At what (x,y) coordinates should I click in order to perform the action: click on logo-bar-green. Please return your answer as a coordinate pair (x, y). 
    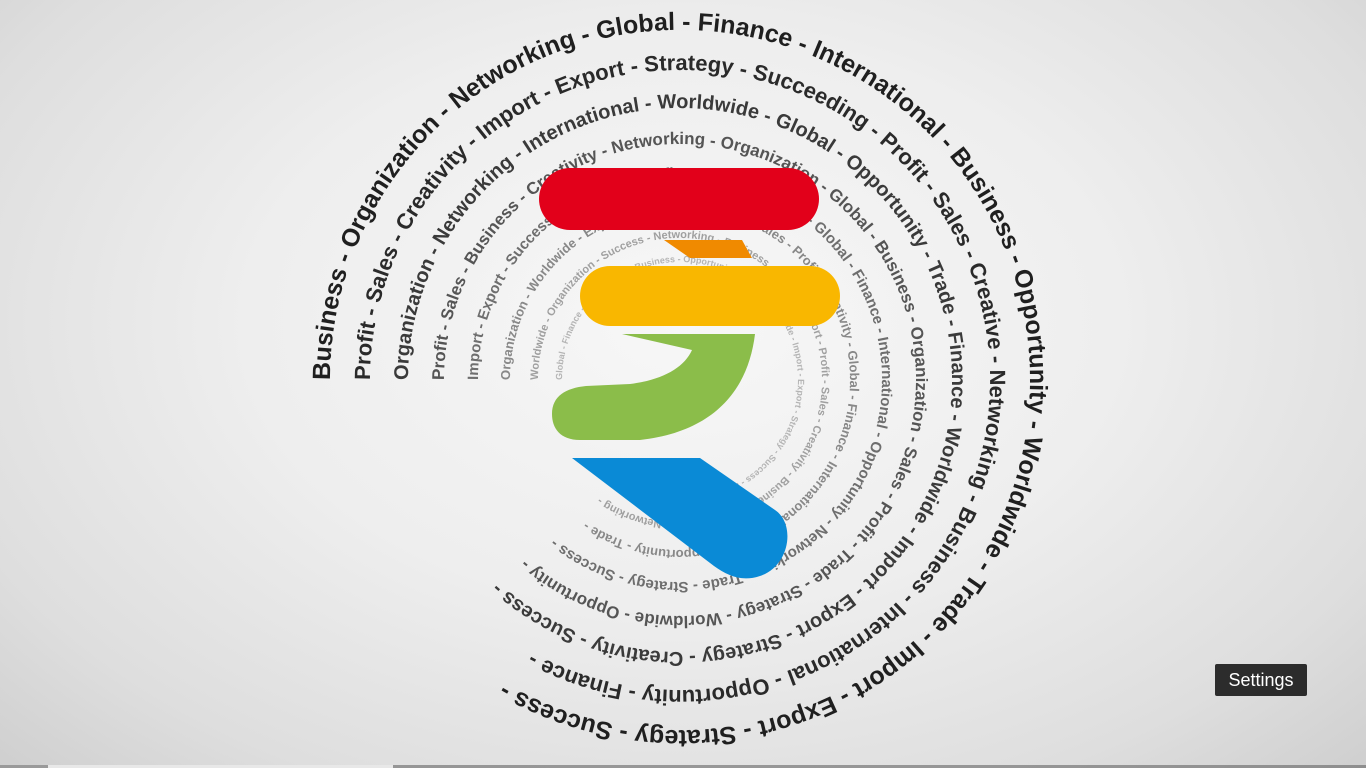
    Looking at the image, I should click on (653, 387).